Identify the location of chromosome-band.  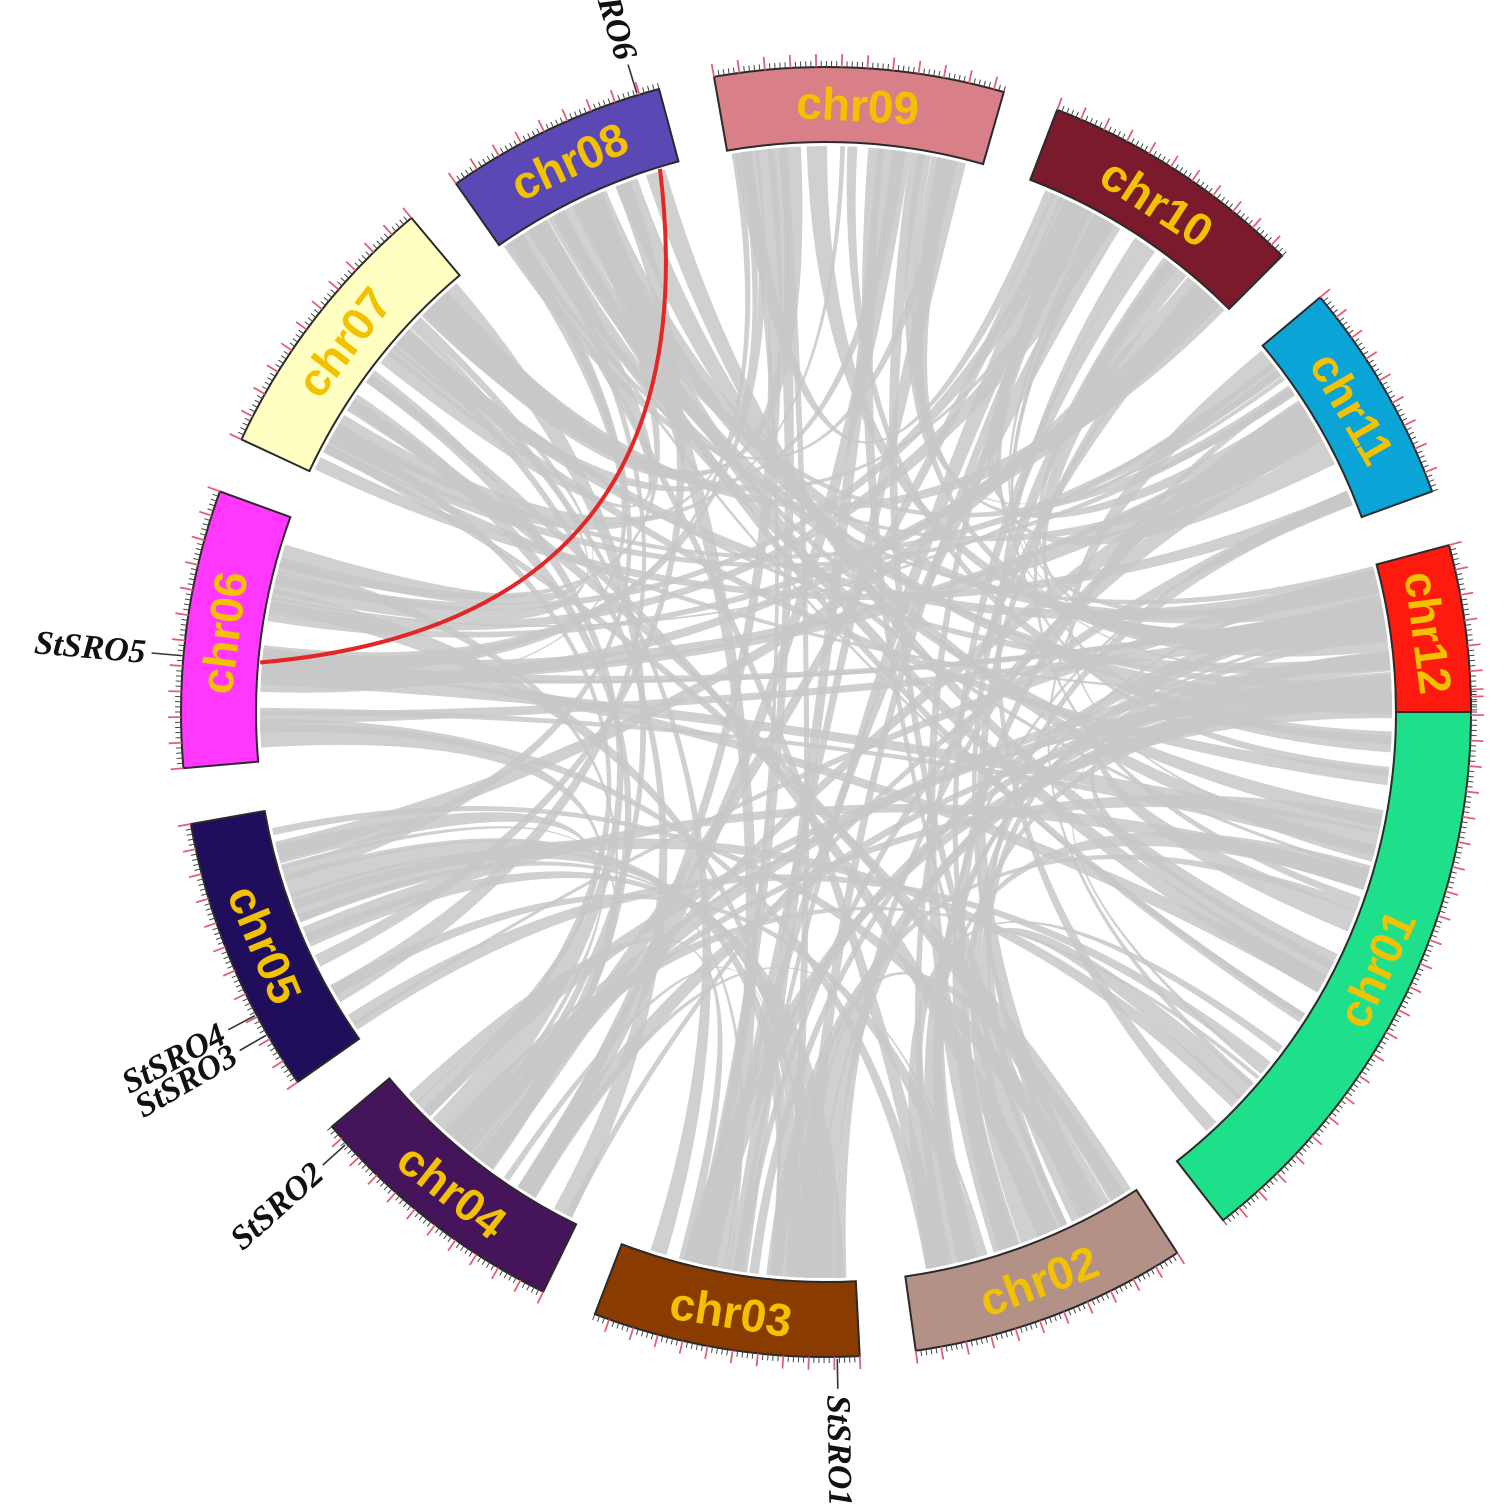
(236, 630).